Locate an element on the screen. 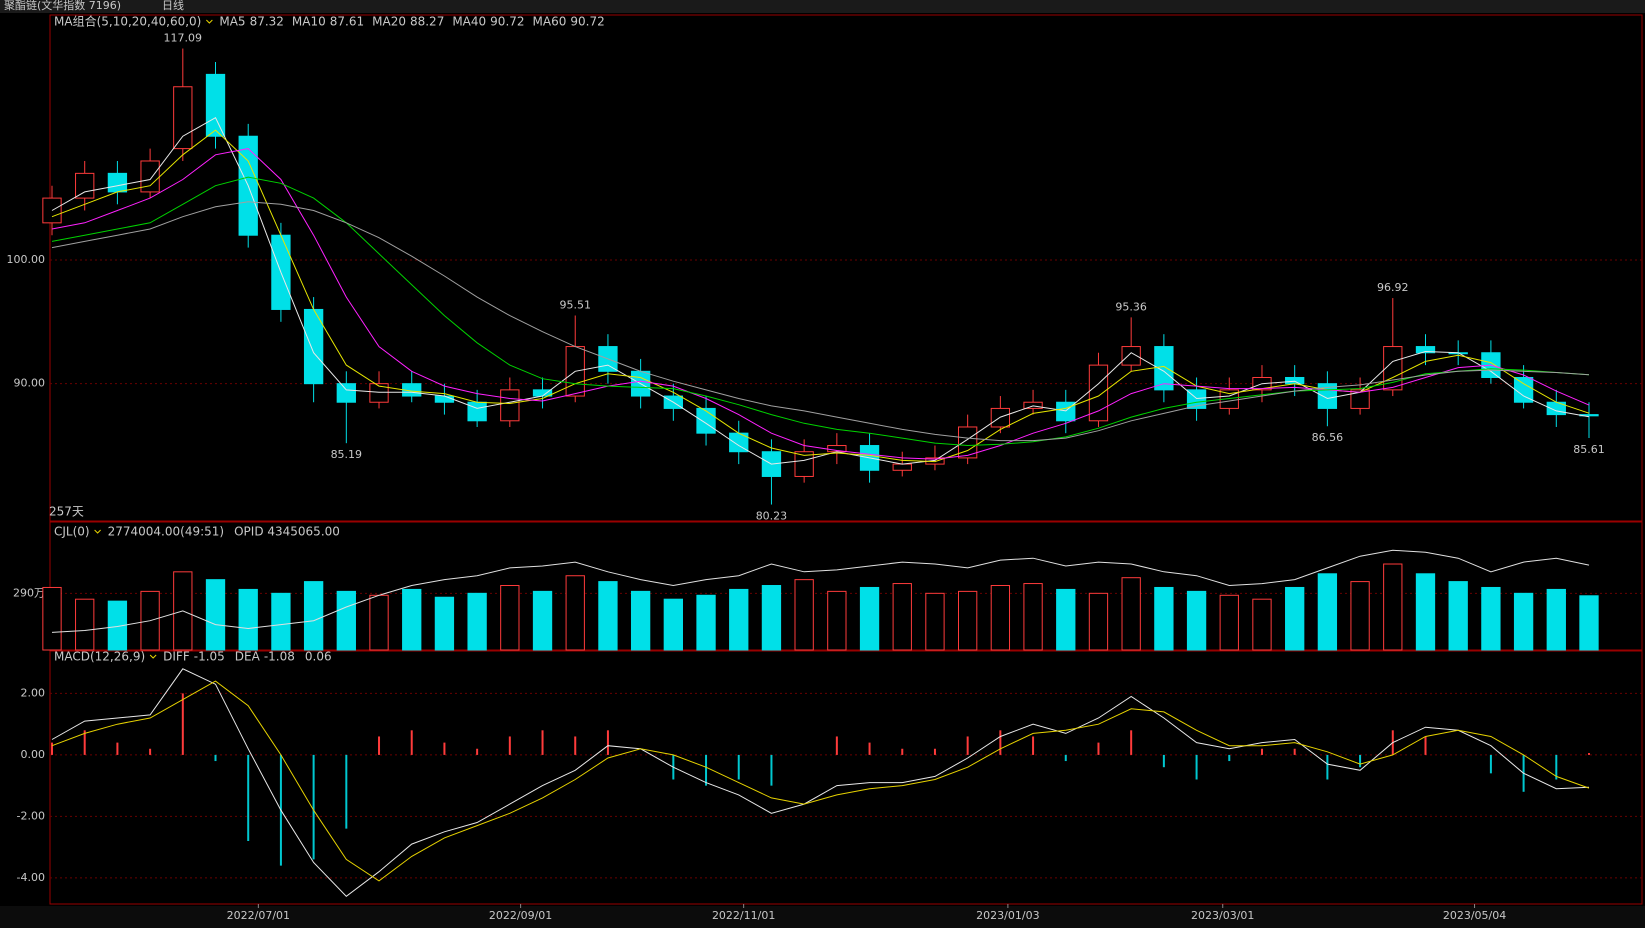 The width and height of the screenshot is (1645, 928). extreme-label: 95.36 is located at coordinates (1131, 306).